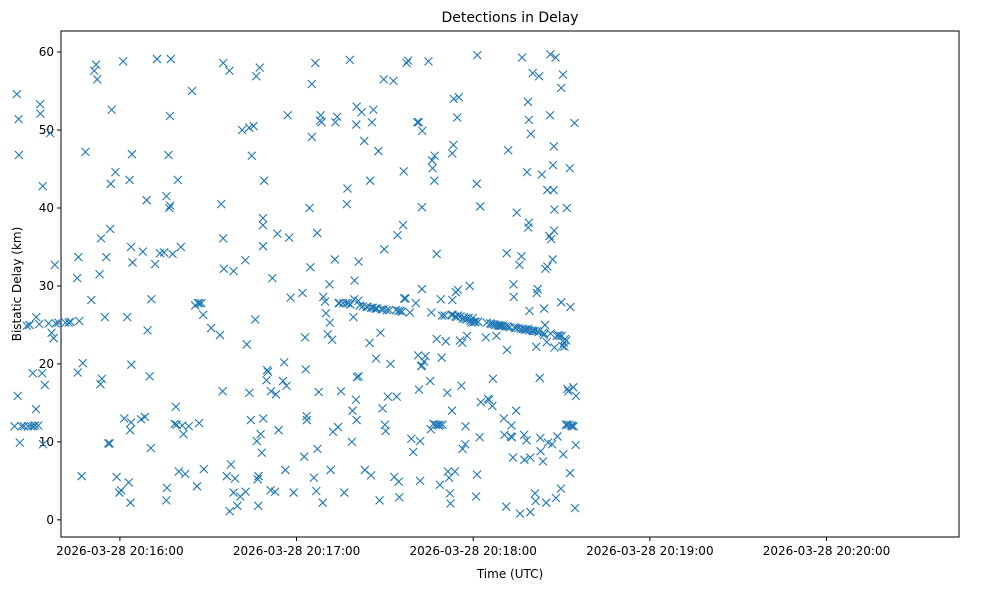 This screenshot has height=590, width=989. What do you see at coordinates (472, 551) in the screenshot?
I see `x-tick-label: 2026-03-28 20:18:00` at bounding box center [472, 551].